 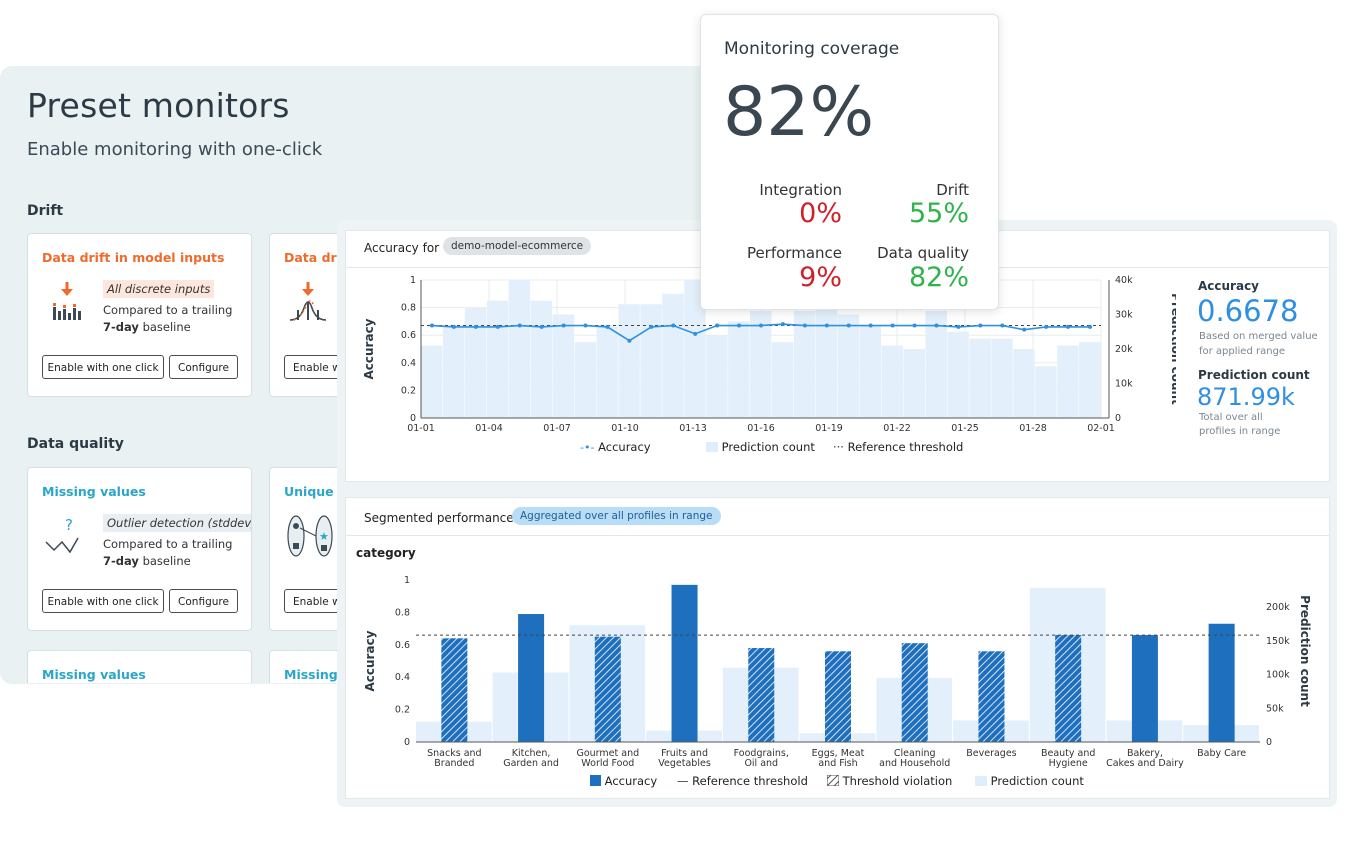 I want to click on description-line: 7-day baseline, so click(x=167, y=327).